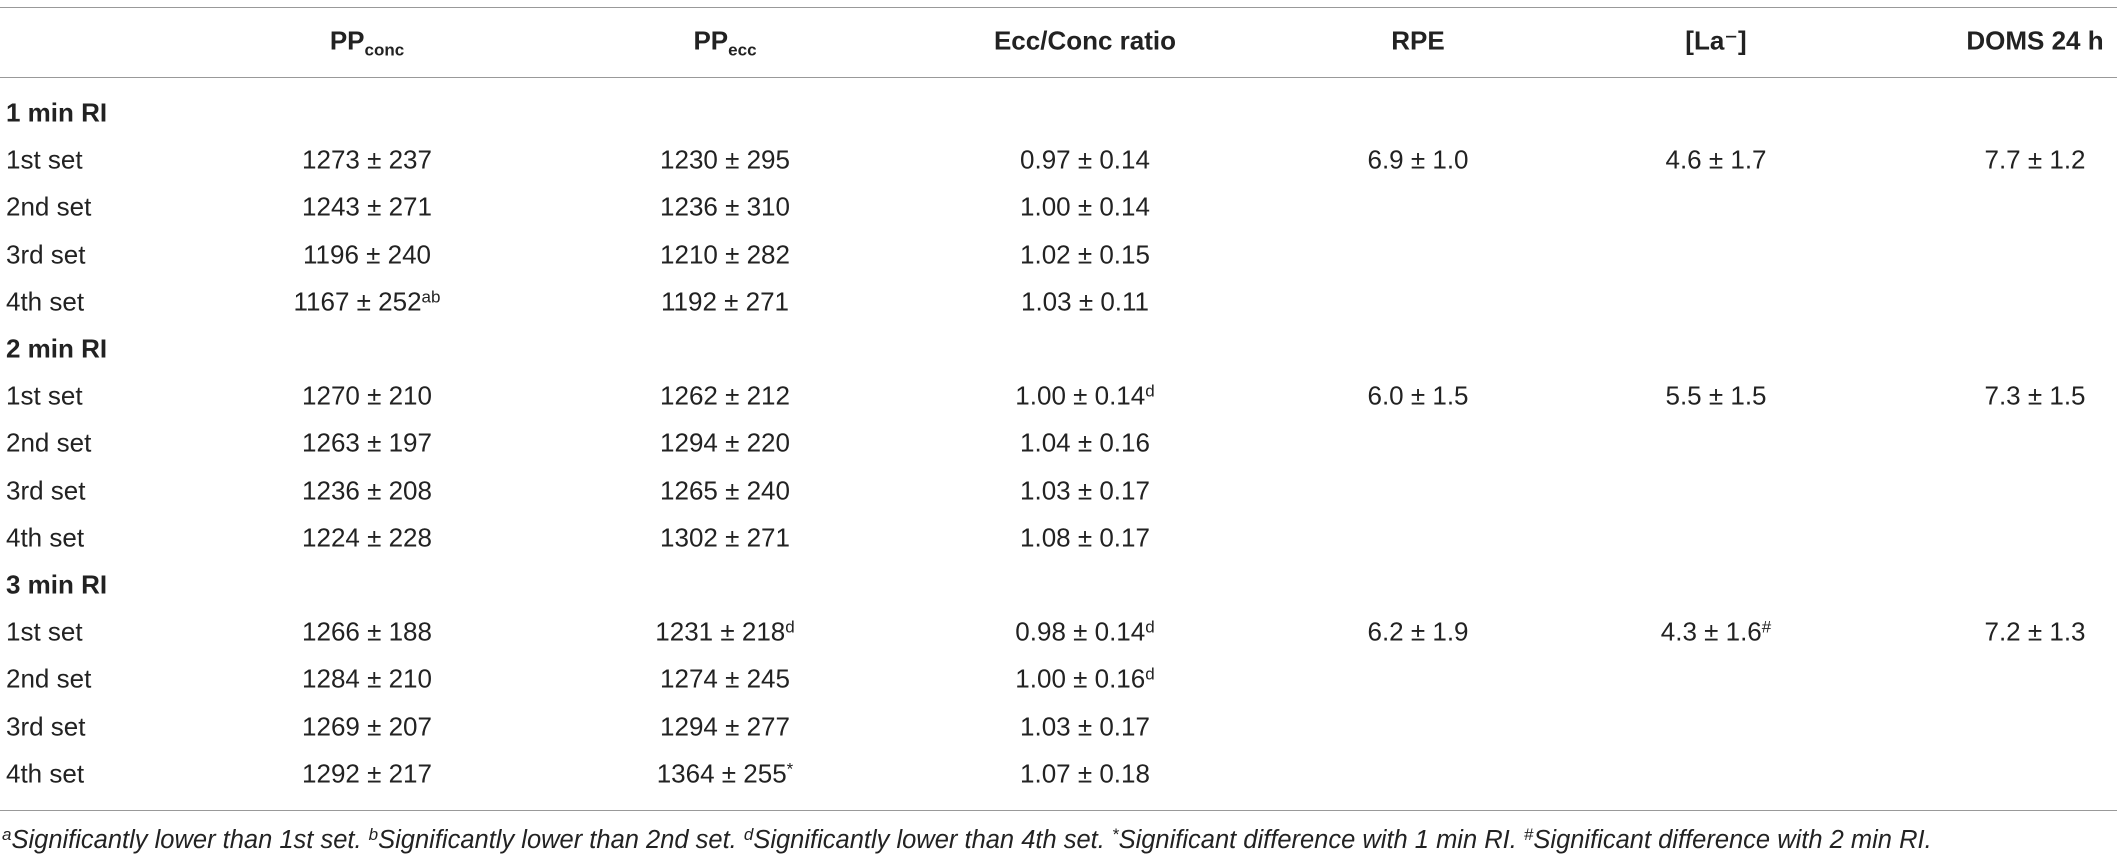 The height and width of the screenshot is (865, 2117). Describe the element at coordinates (711, 40) in the screenshot. I see `cell-text: PP` at that location.